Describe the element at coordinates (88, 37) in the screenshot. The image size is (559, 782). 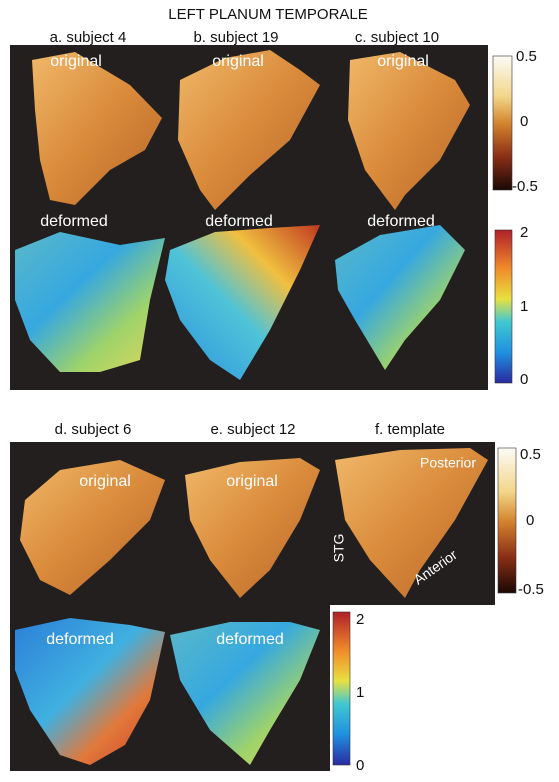
I see `panel-label: a. subject 4` at that location.